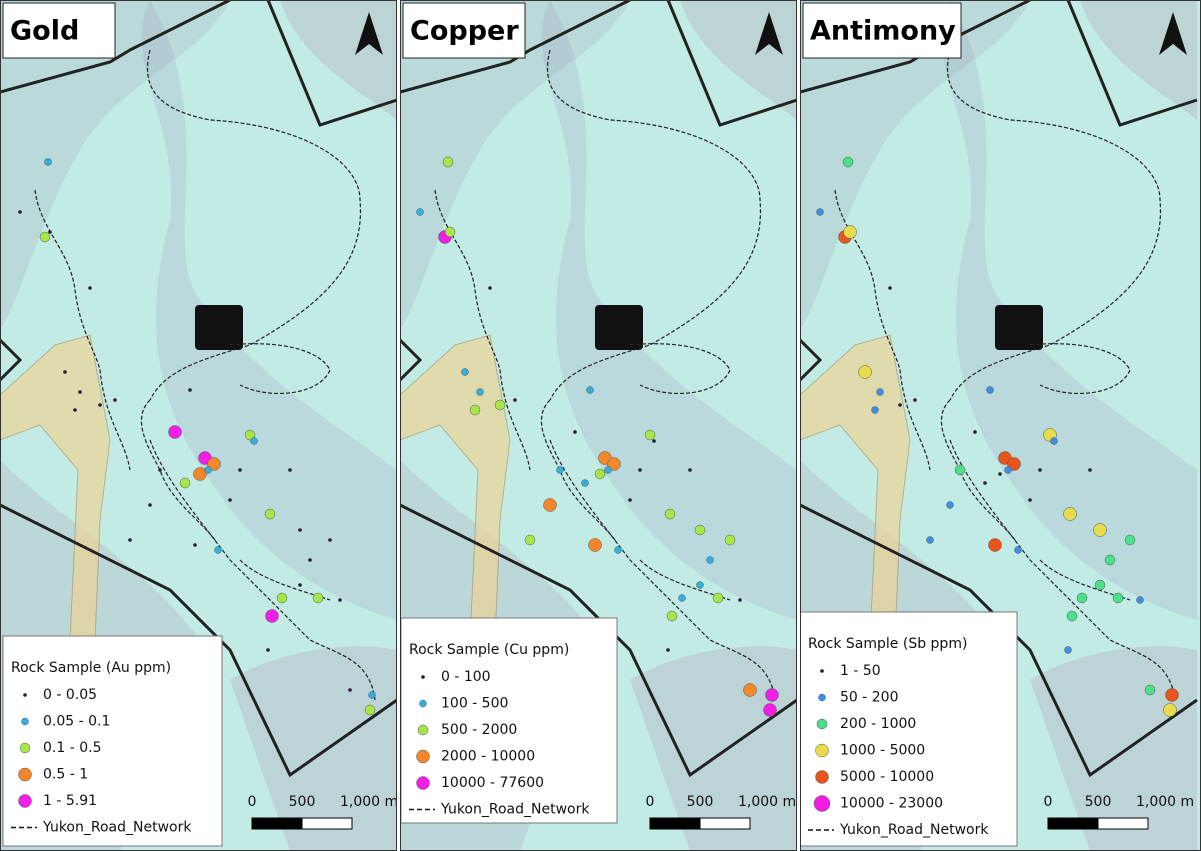  I want to click on legend-label: 0 - 0.05, so click(70, 695).